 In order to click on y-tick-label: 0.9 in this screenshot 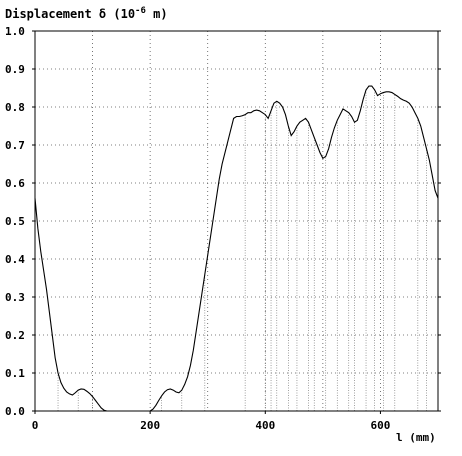, I will do `click(15, 69)`.